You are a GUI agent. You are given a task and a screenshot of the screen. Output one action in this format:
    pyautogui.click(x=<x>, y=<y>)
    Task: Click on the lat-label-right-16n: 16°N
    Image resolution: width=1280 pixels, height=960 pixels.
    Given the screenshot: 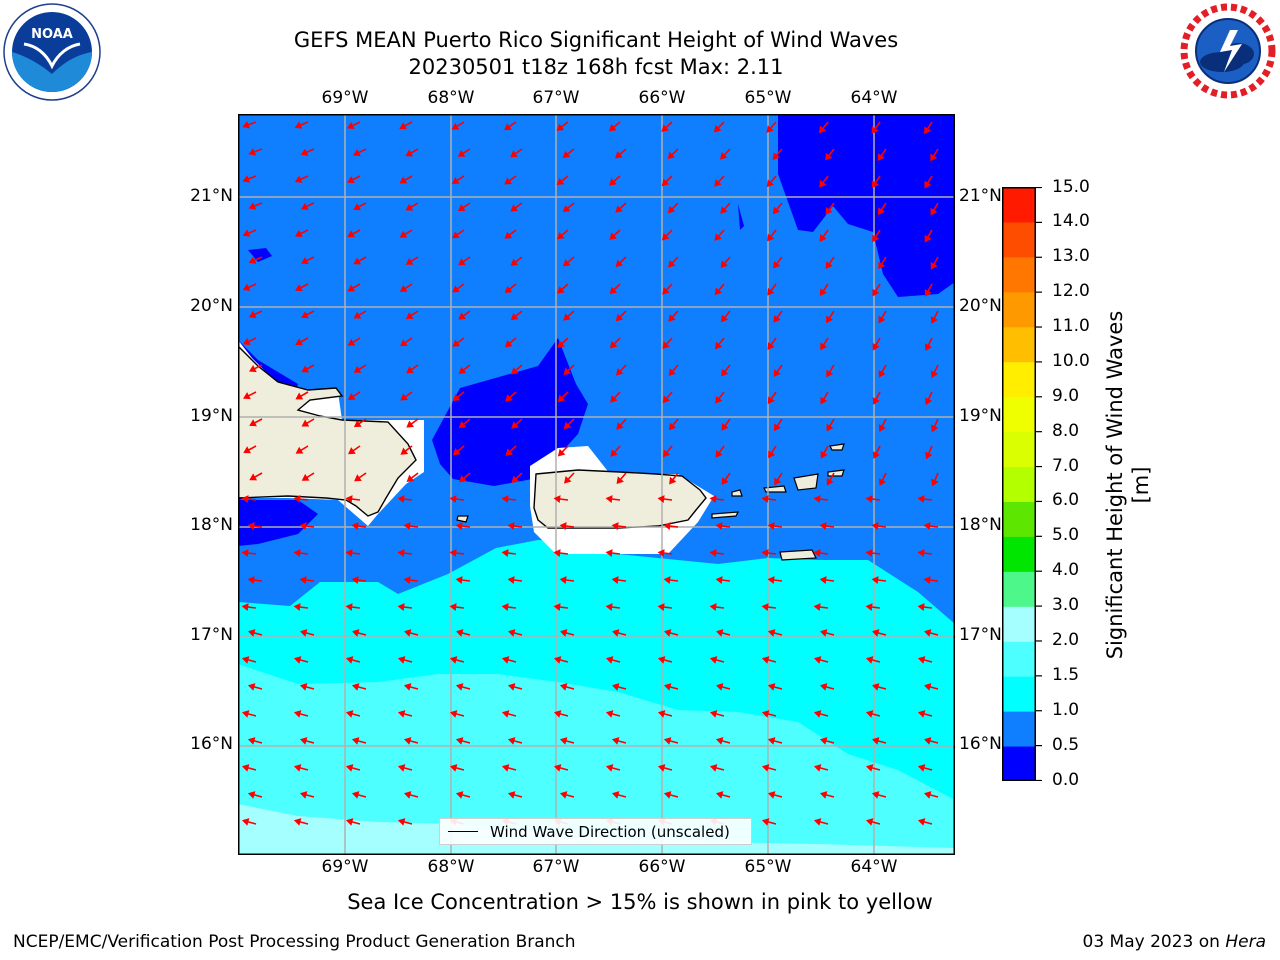 What is the action you would take?
    pyautogui.click(x=980, y=744)
    